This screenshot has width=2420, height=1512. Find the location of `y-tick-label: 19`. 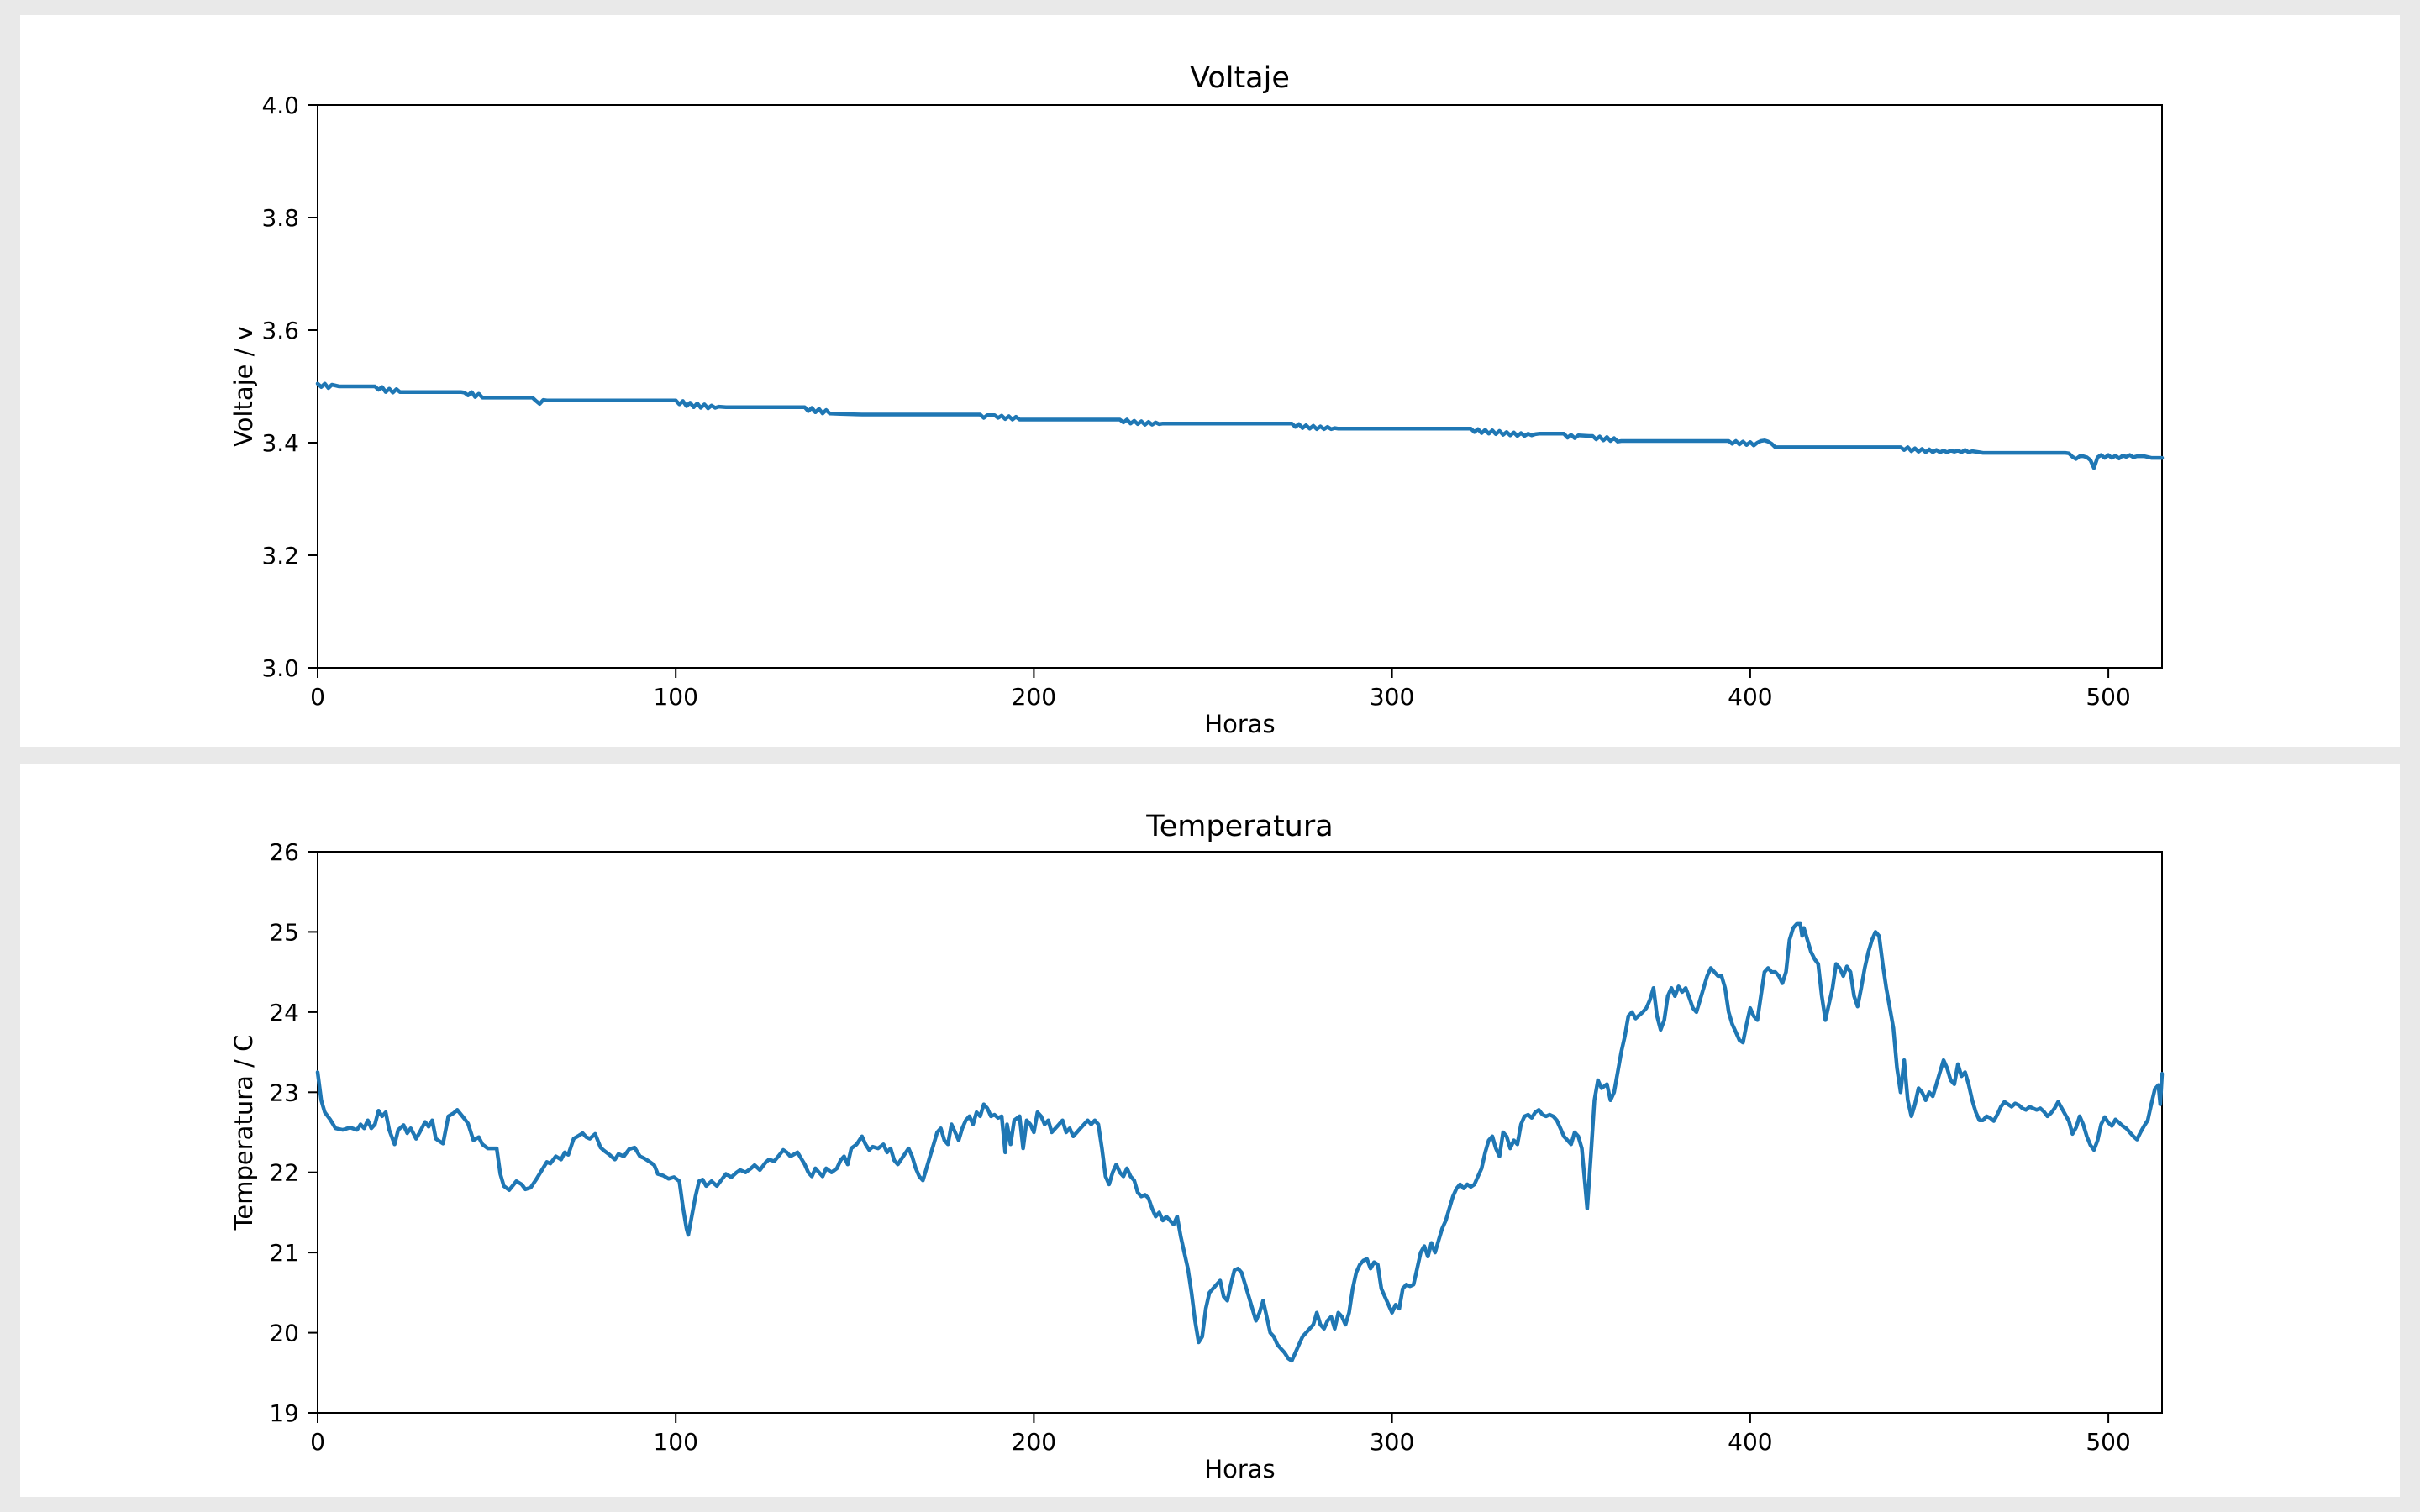

y-tick-label: 19 is located at coordinates (284, 1413).